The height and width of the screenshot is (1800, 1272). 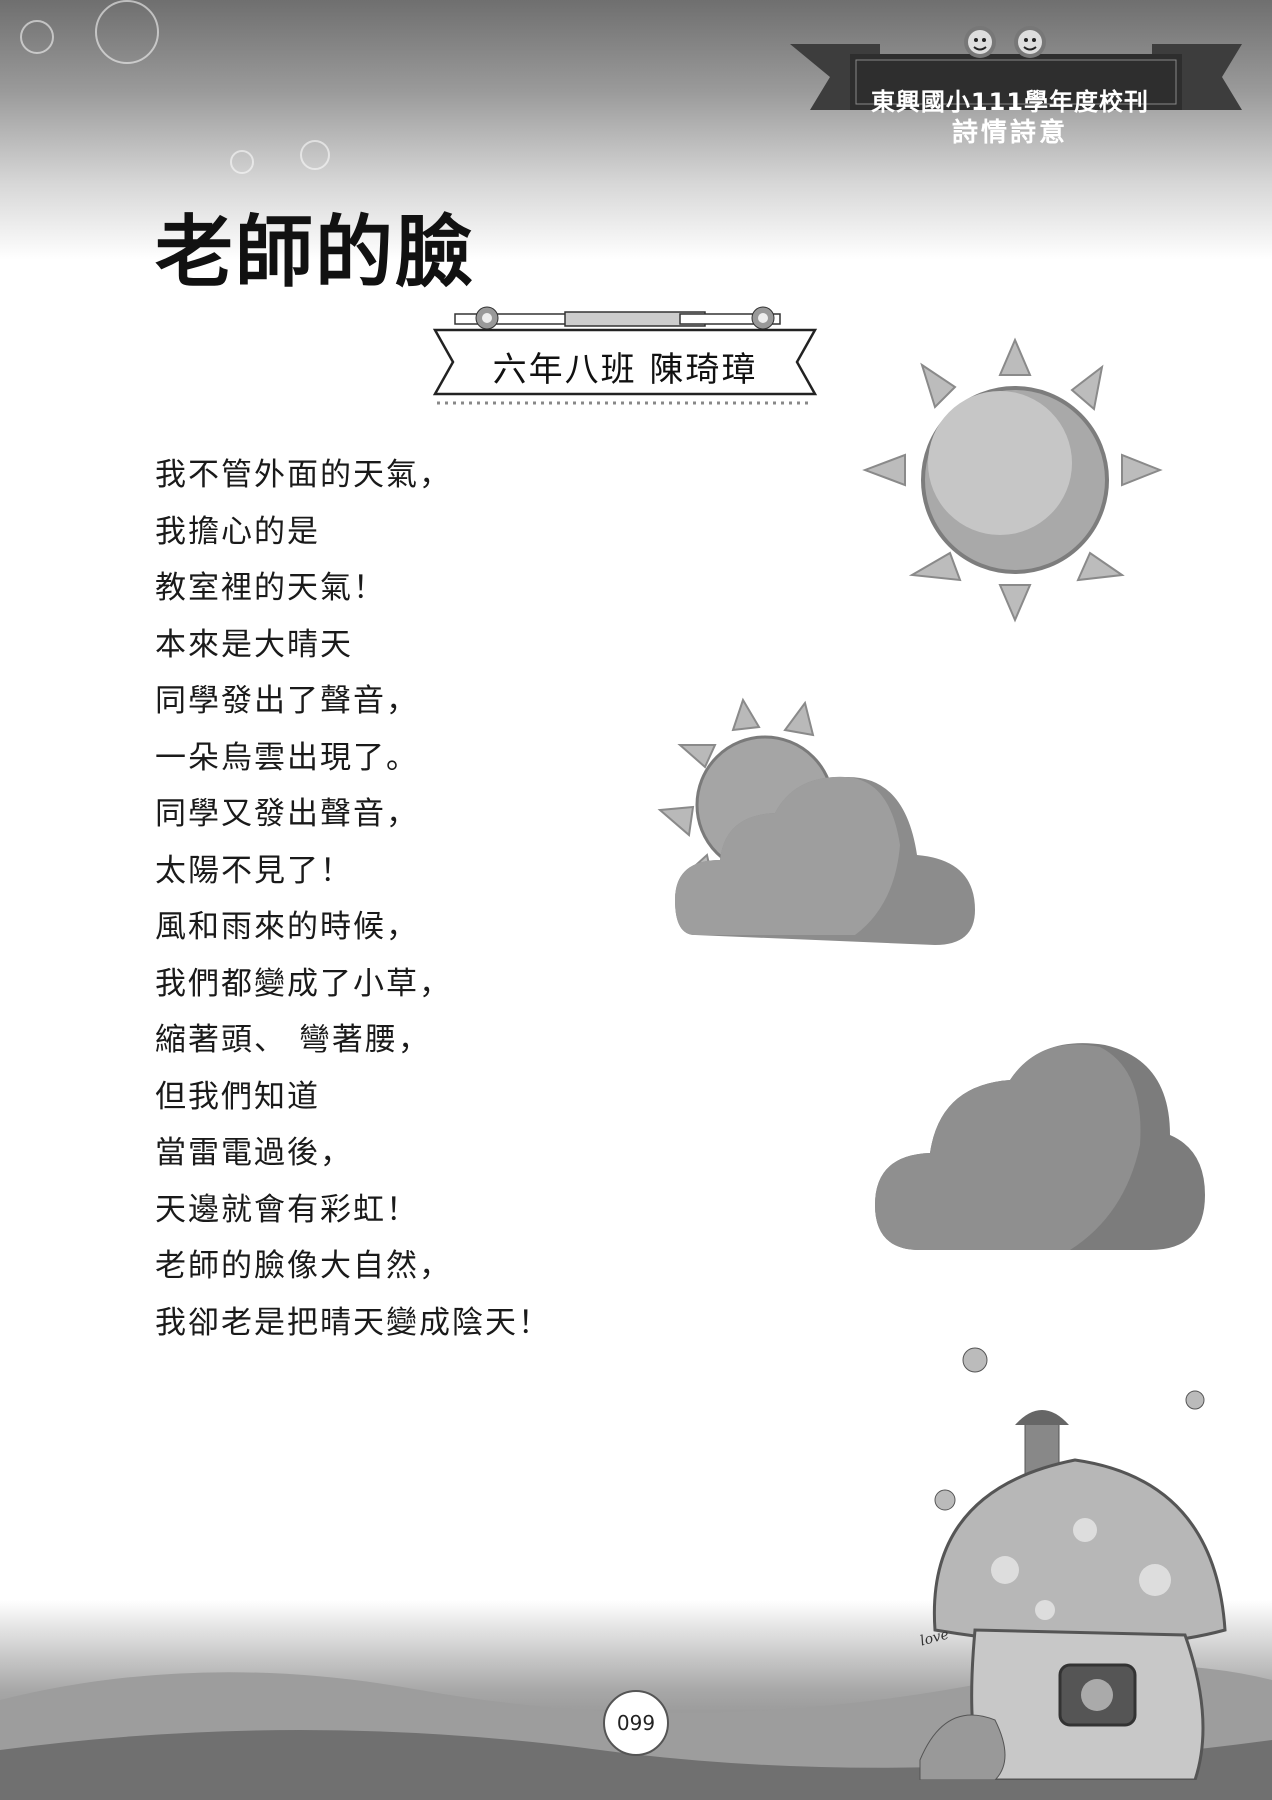 I want to click on kids-illustration, so click(x=1005, y=42).